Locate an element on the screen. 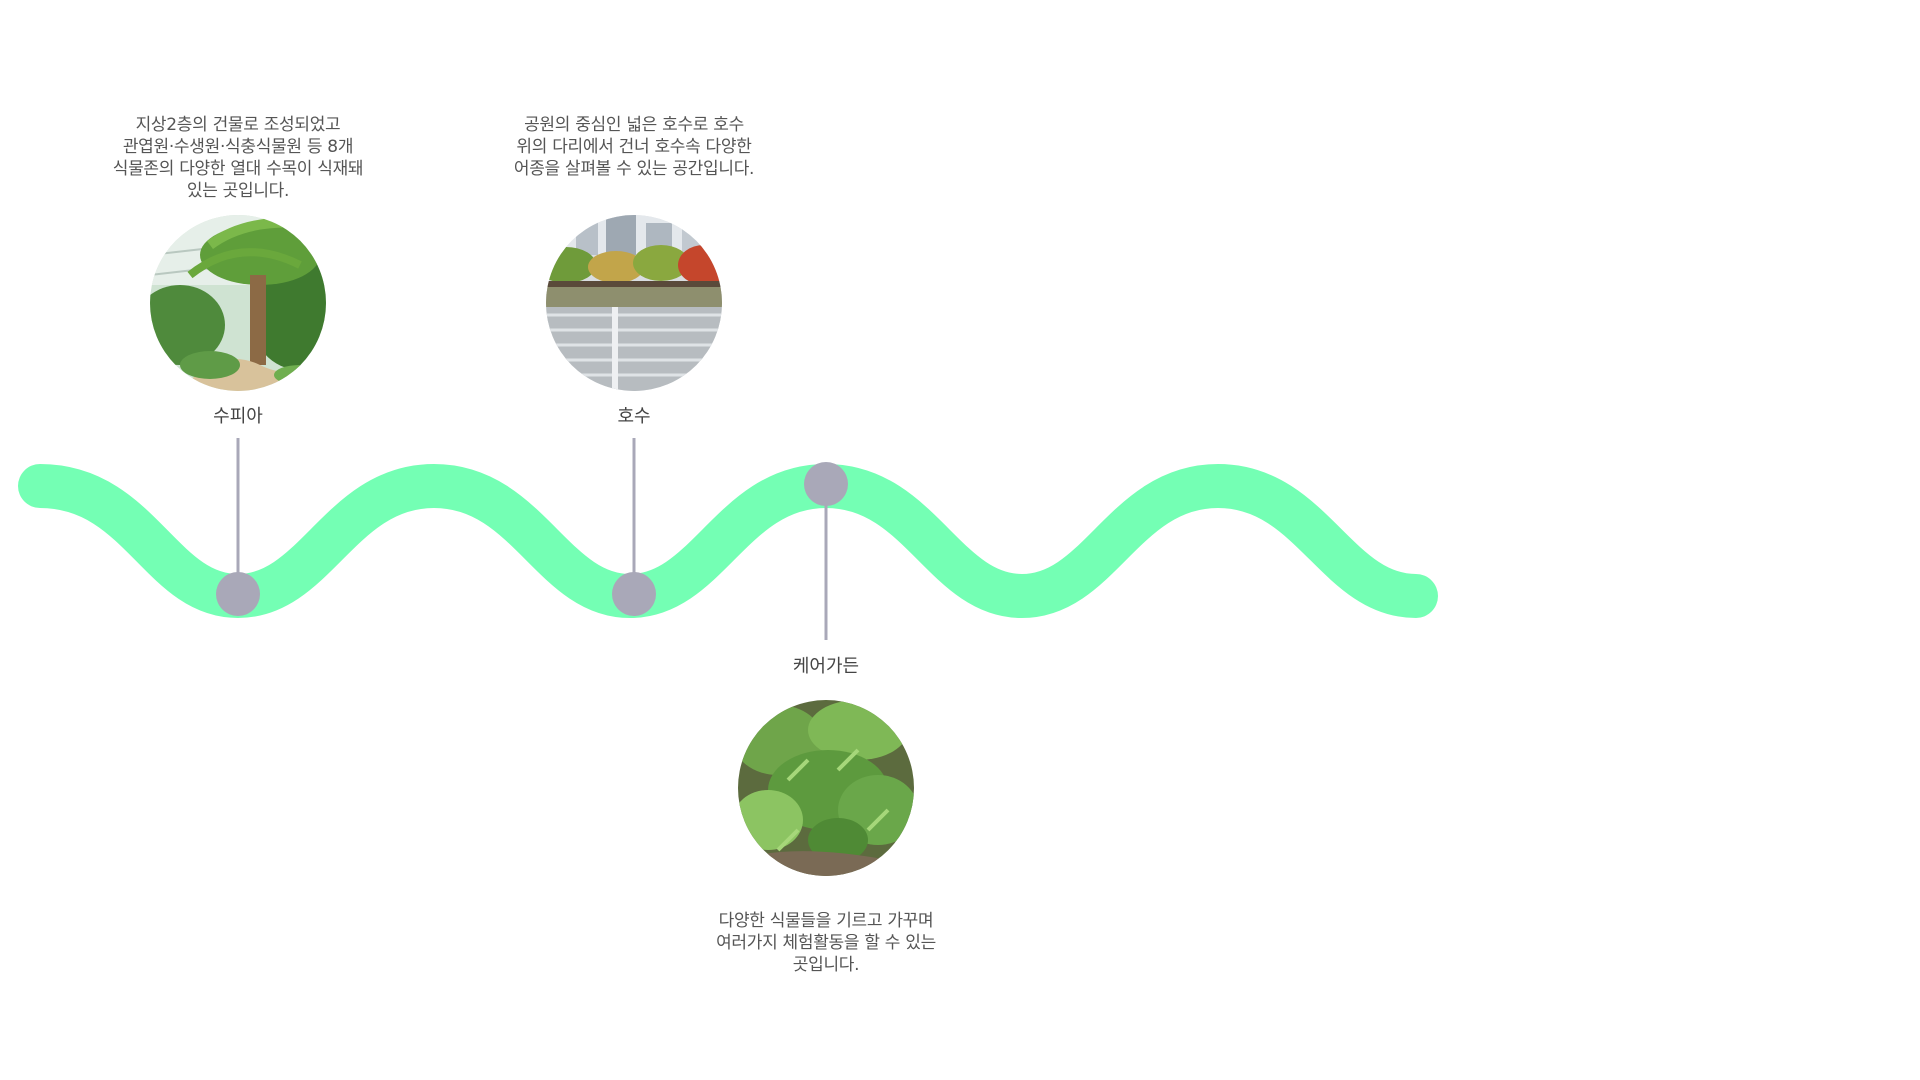  greenhouse-photo-icon is located at coordinates (238, 303).